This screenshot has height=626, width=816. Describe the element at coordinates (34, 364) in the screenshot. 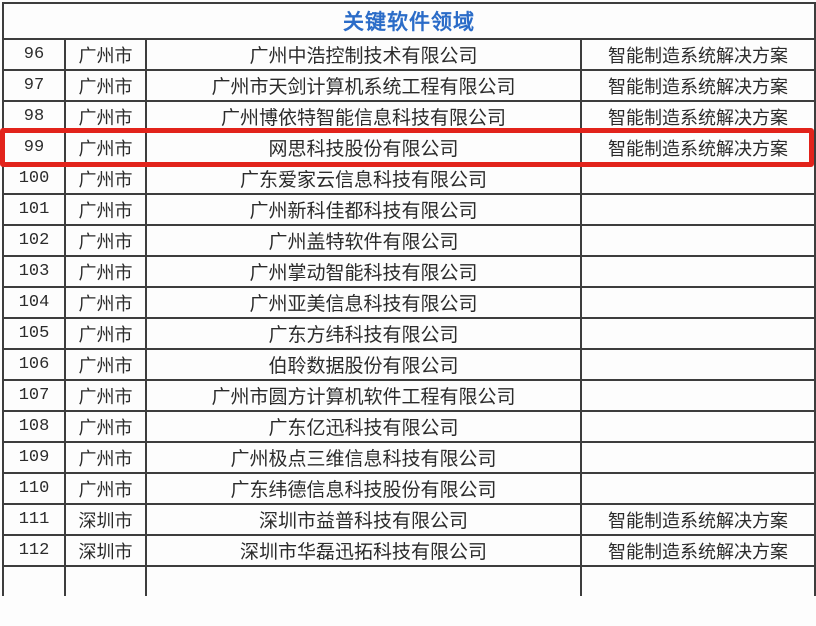

I see `row-number-cell: 106` at that location.